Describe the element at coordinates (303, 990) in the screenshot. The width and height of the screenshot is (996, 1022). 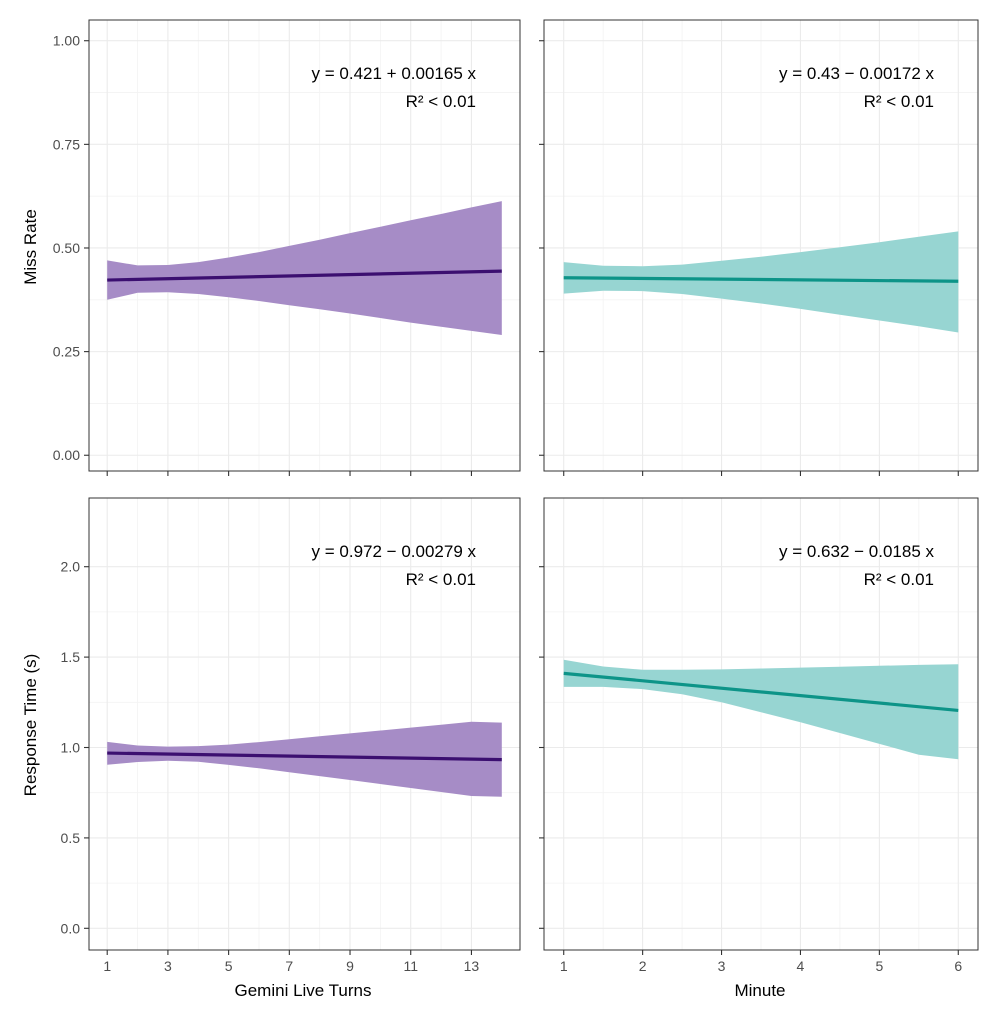
I see `x-axis-title-gemini-live-turns: Gemini Live Turns` at that location.